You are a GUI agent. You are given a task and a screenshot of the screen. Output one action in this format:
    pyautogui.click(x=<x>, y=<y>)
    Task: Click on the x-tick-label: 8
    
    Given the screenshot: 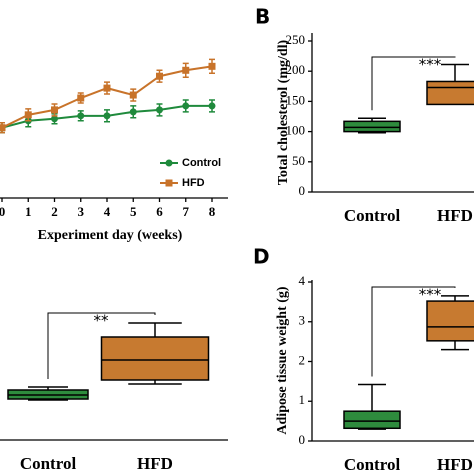 What is the action you would take?
    pyautogui.click(x=212, y=211)
    